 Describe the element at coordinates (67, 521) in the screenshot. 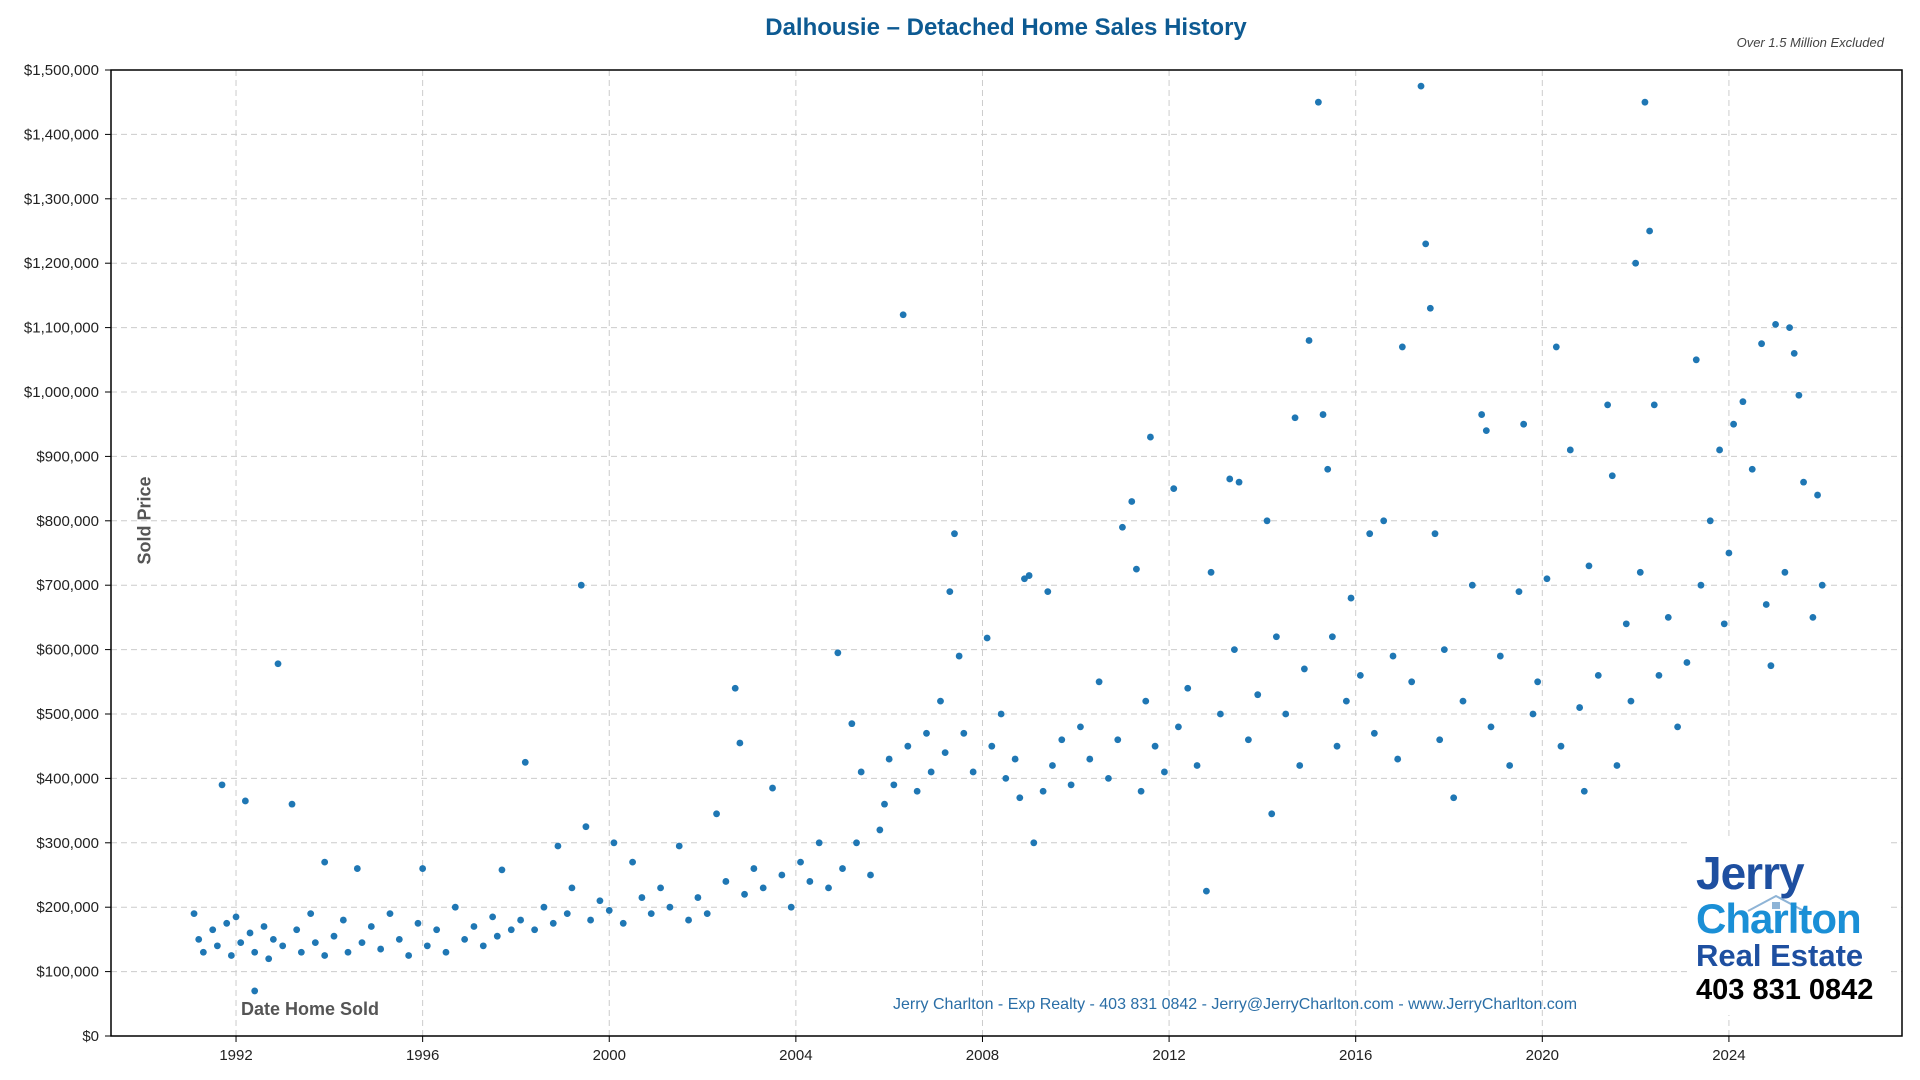

I see `y-tick-label: $800,000` at that location.